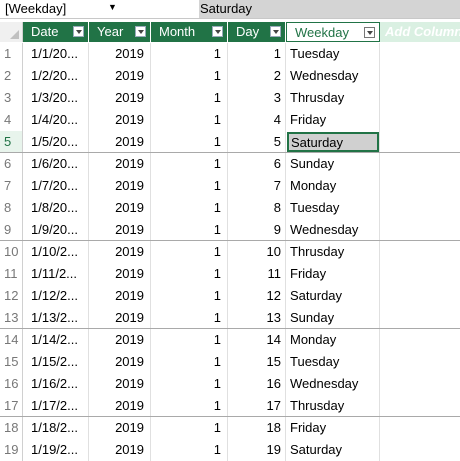  I want to click on table-row: 9 1/9/20... 2019 1 9 Wednesday, so click(230, 230).